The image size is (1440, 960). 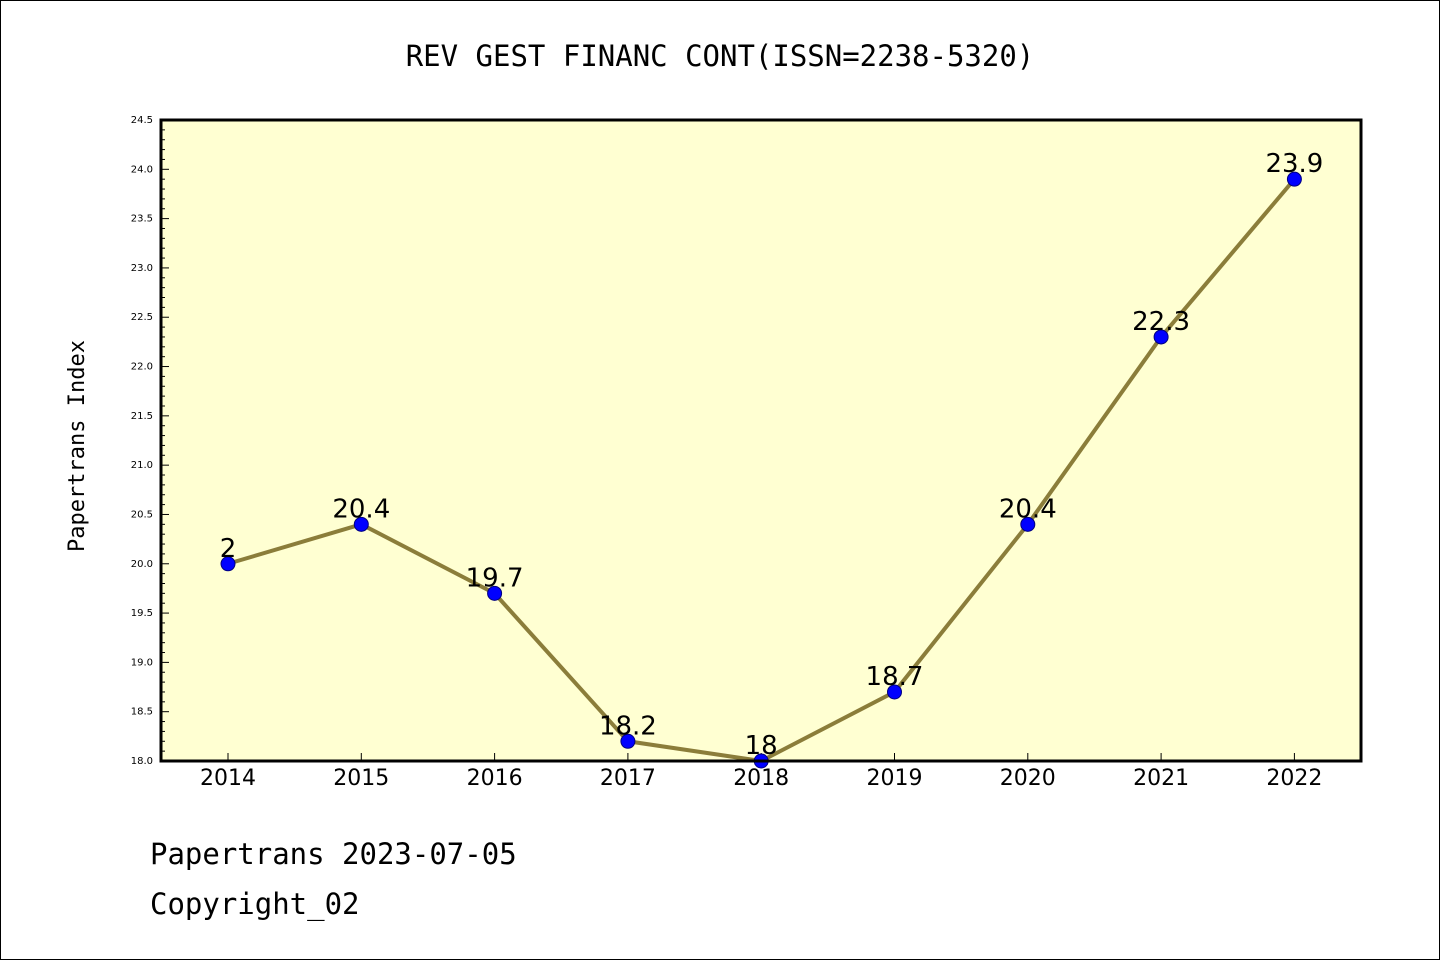 I want to click on y-tick-label: 24.0, so click(x=142, y=169).